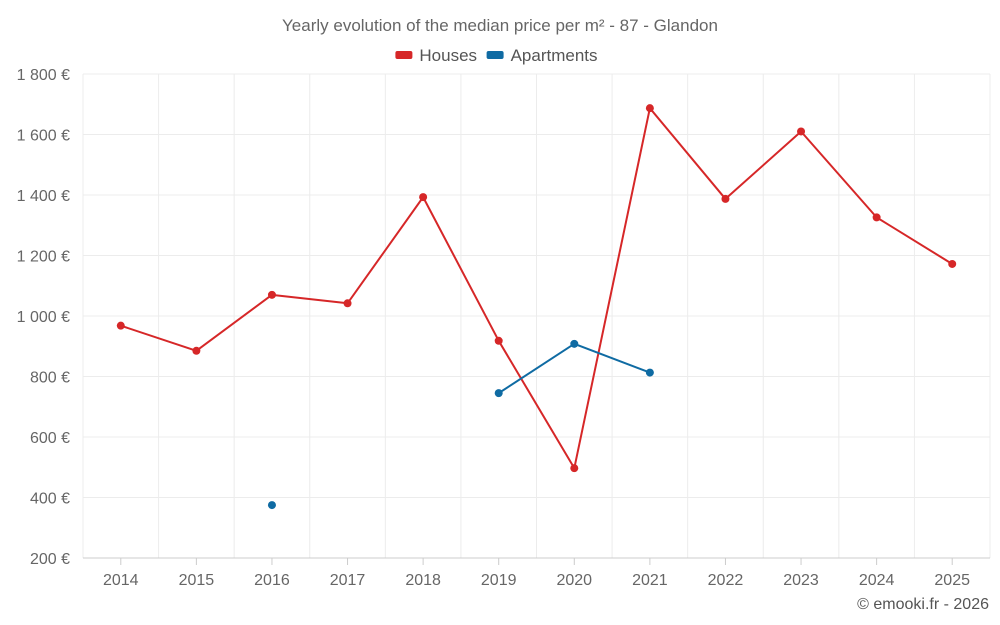 This screenshot has width=1000, height=625. Describe the element at coordinates (574, 368) in the screenshot. I see `apartments-line` at that location.